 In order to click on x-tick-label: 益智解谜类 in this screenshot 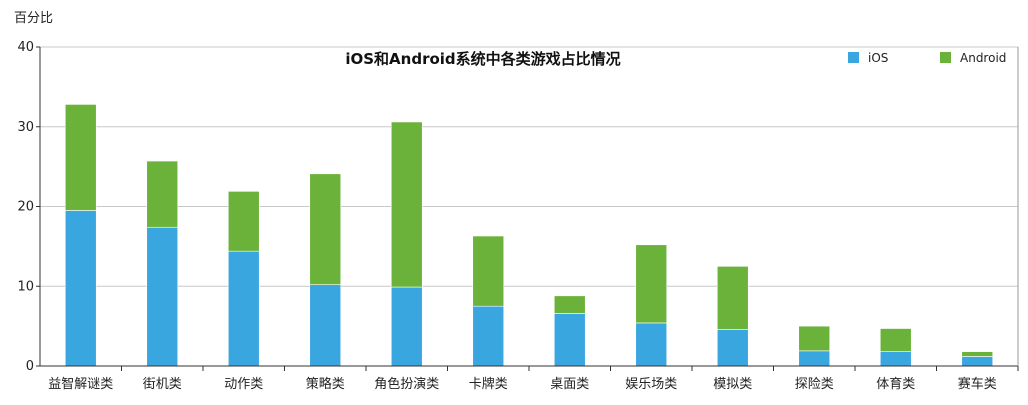, I will do `click(80, 384)`.